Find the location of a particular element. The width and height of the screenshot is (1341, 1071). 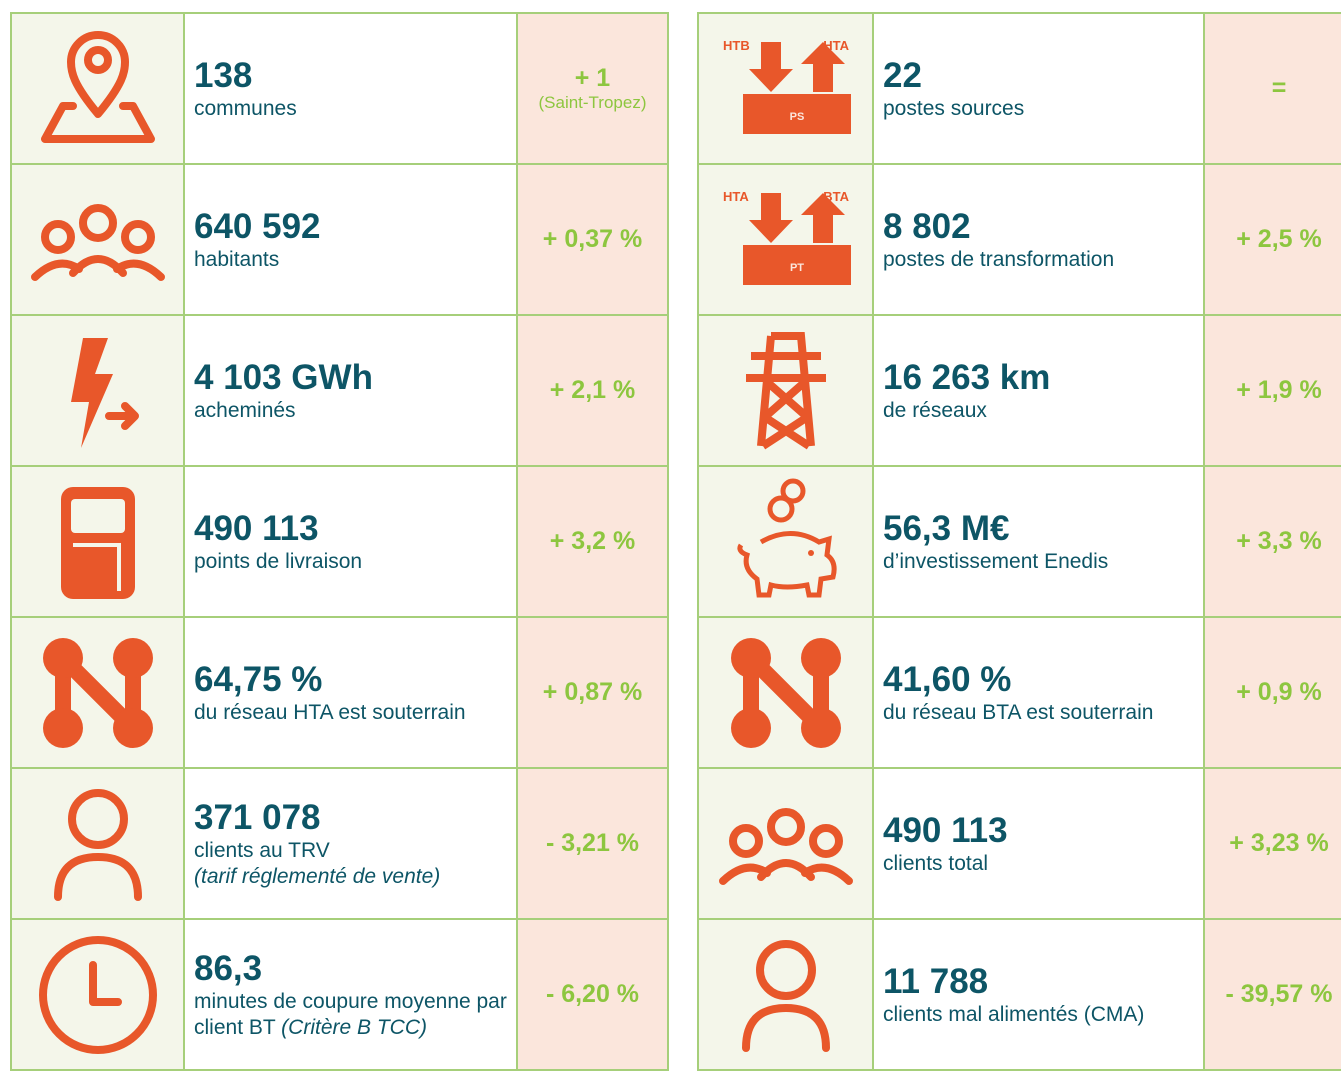

value: 86,3 is located at coordinates (228, 968).